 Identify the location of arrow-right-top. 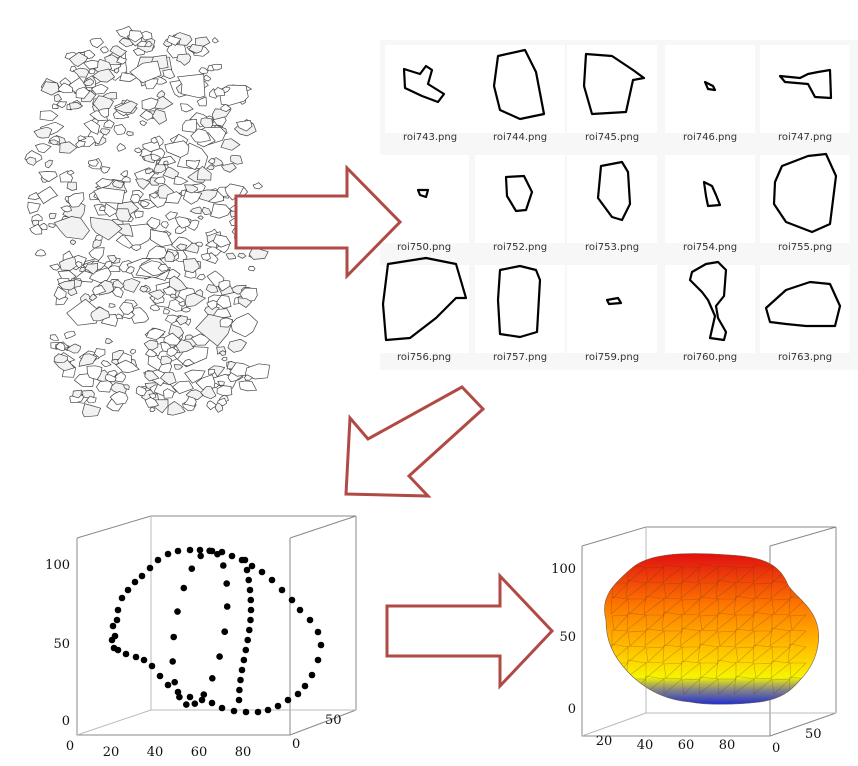
(318, 222).